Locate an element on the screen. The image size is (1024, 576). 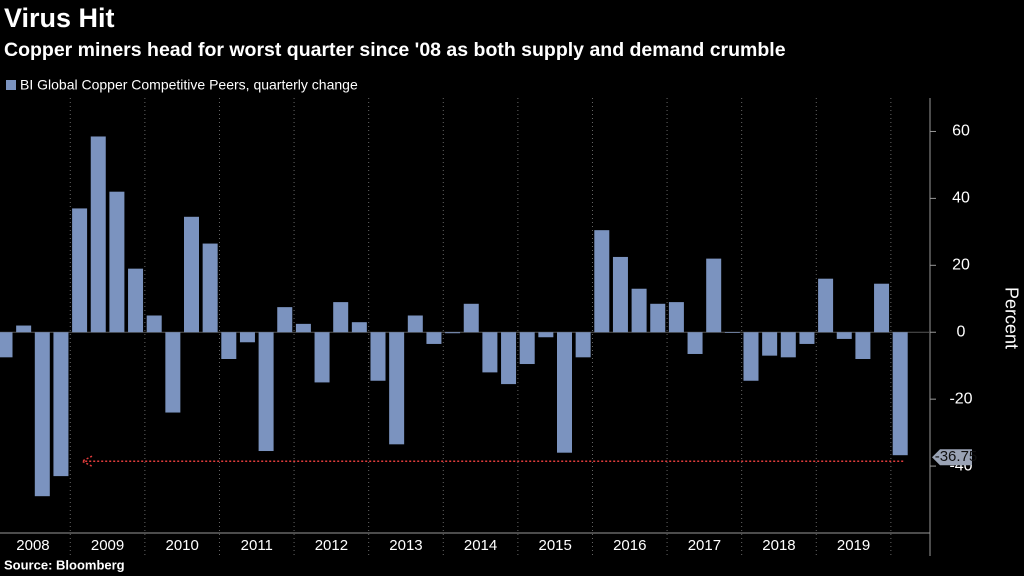
x-tick-label: 2009 is located at coordinates (107, 545).